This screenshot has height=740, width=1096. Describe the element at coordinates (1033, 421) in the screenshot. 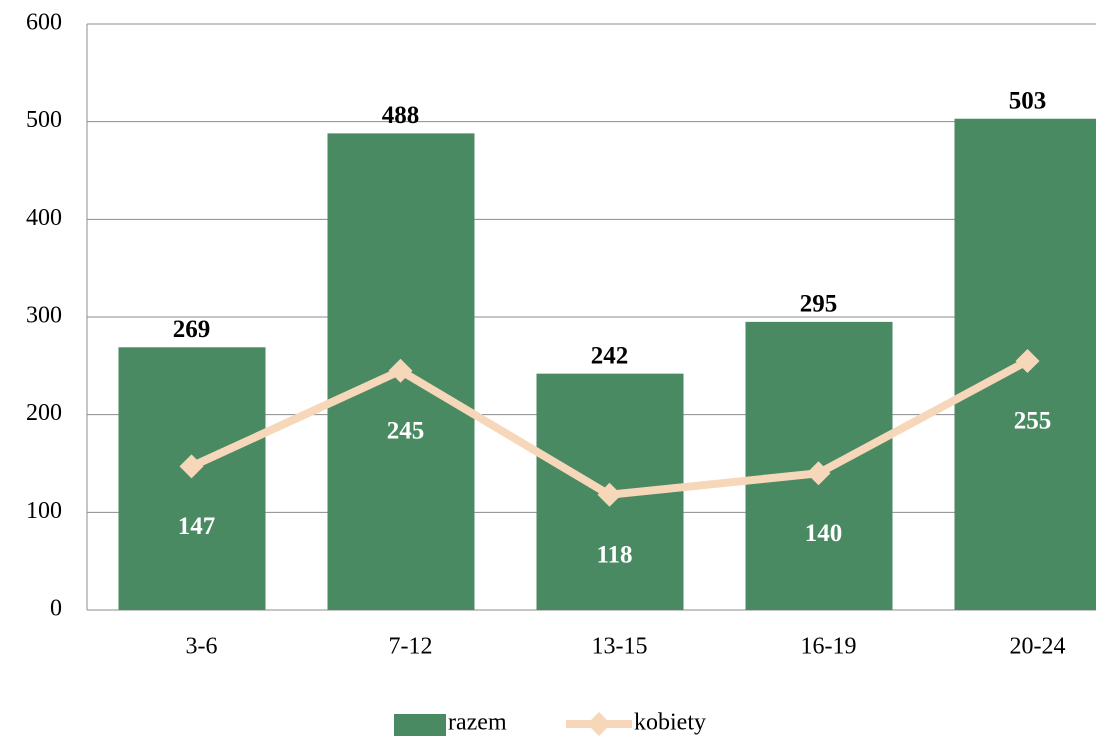

I see `line-value-label: 255` at that location.